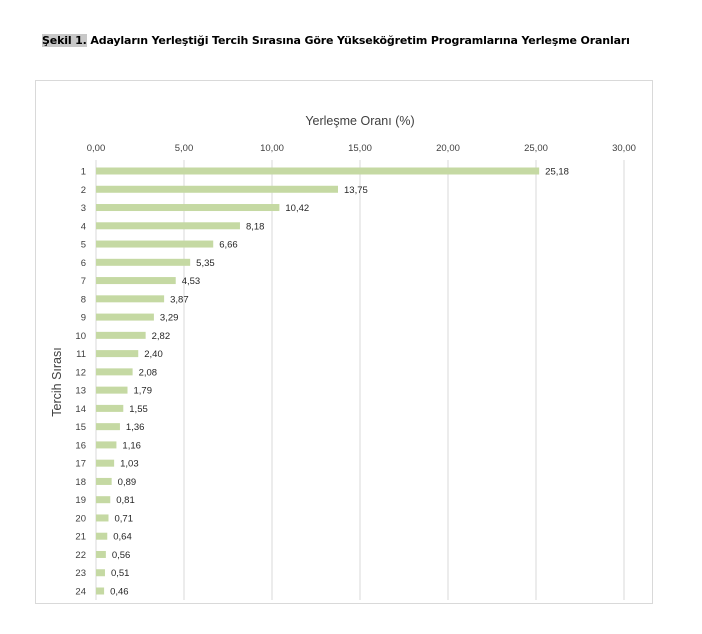  Describe the element at coordinates (184, 148) in the screenshot. I see `x-tick-label: 5,00` at that location.